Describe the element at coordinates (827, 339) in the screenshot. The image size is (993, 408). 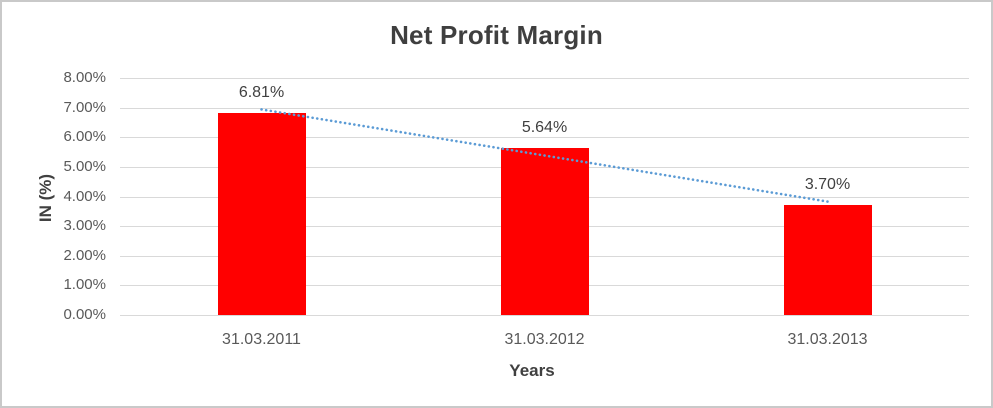
I see `x-tick-label: 31.03.2013` at that location.